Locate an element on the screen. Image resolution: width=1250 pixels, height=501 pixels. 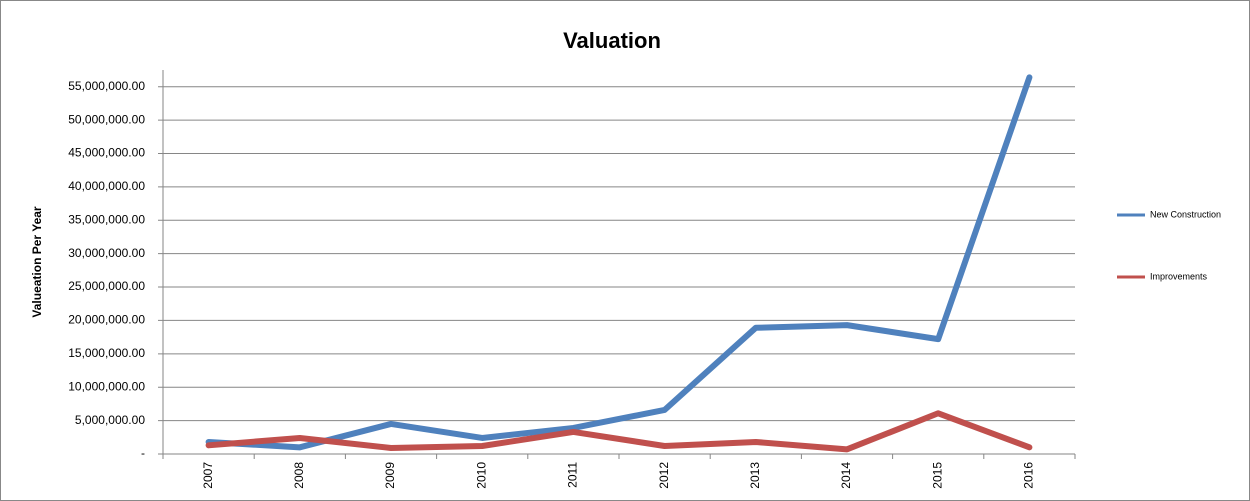
x-tick-label: 2013 is located at coordinates (755, 475).